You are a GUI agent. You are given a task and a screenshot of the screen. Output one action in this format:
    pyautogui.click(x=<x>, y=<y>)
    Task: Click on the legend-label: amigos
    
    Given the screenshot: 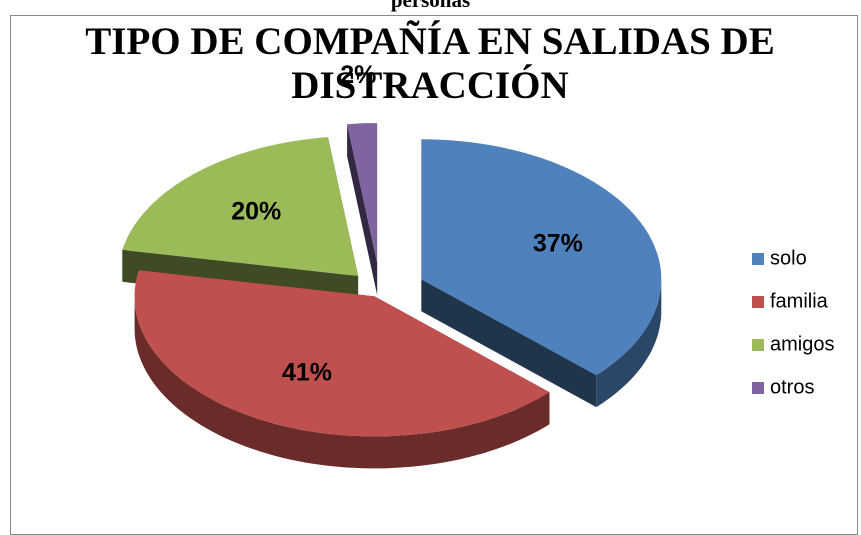 What is the action you would take?
    pyautogui.click(x=802, y=344)
    